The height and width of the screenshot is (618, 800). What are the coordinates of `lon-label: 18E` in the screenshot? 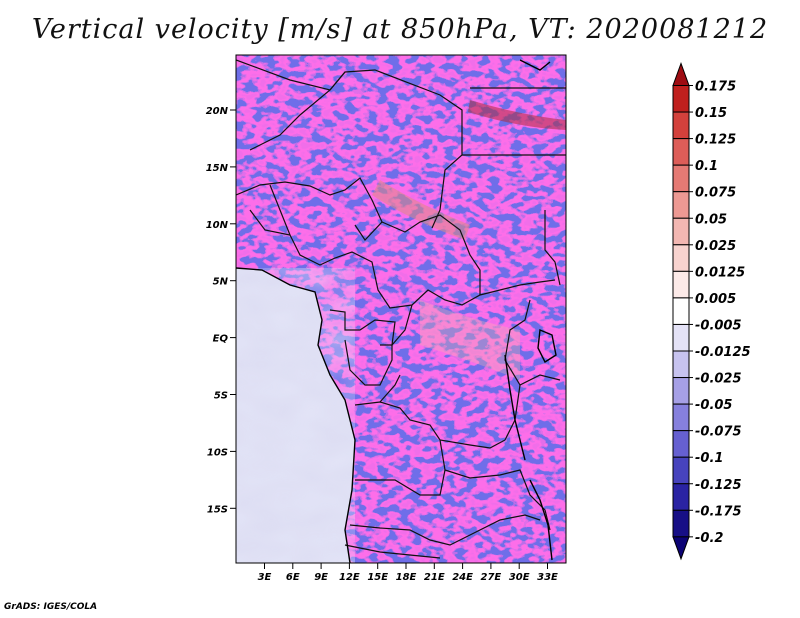 It's located at (406, 577).